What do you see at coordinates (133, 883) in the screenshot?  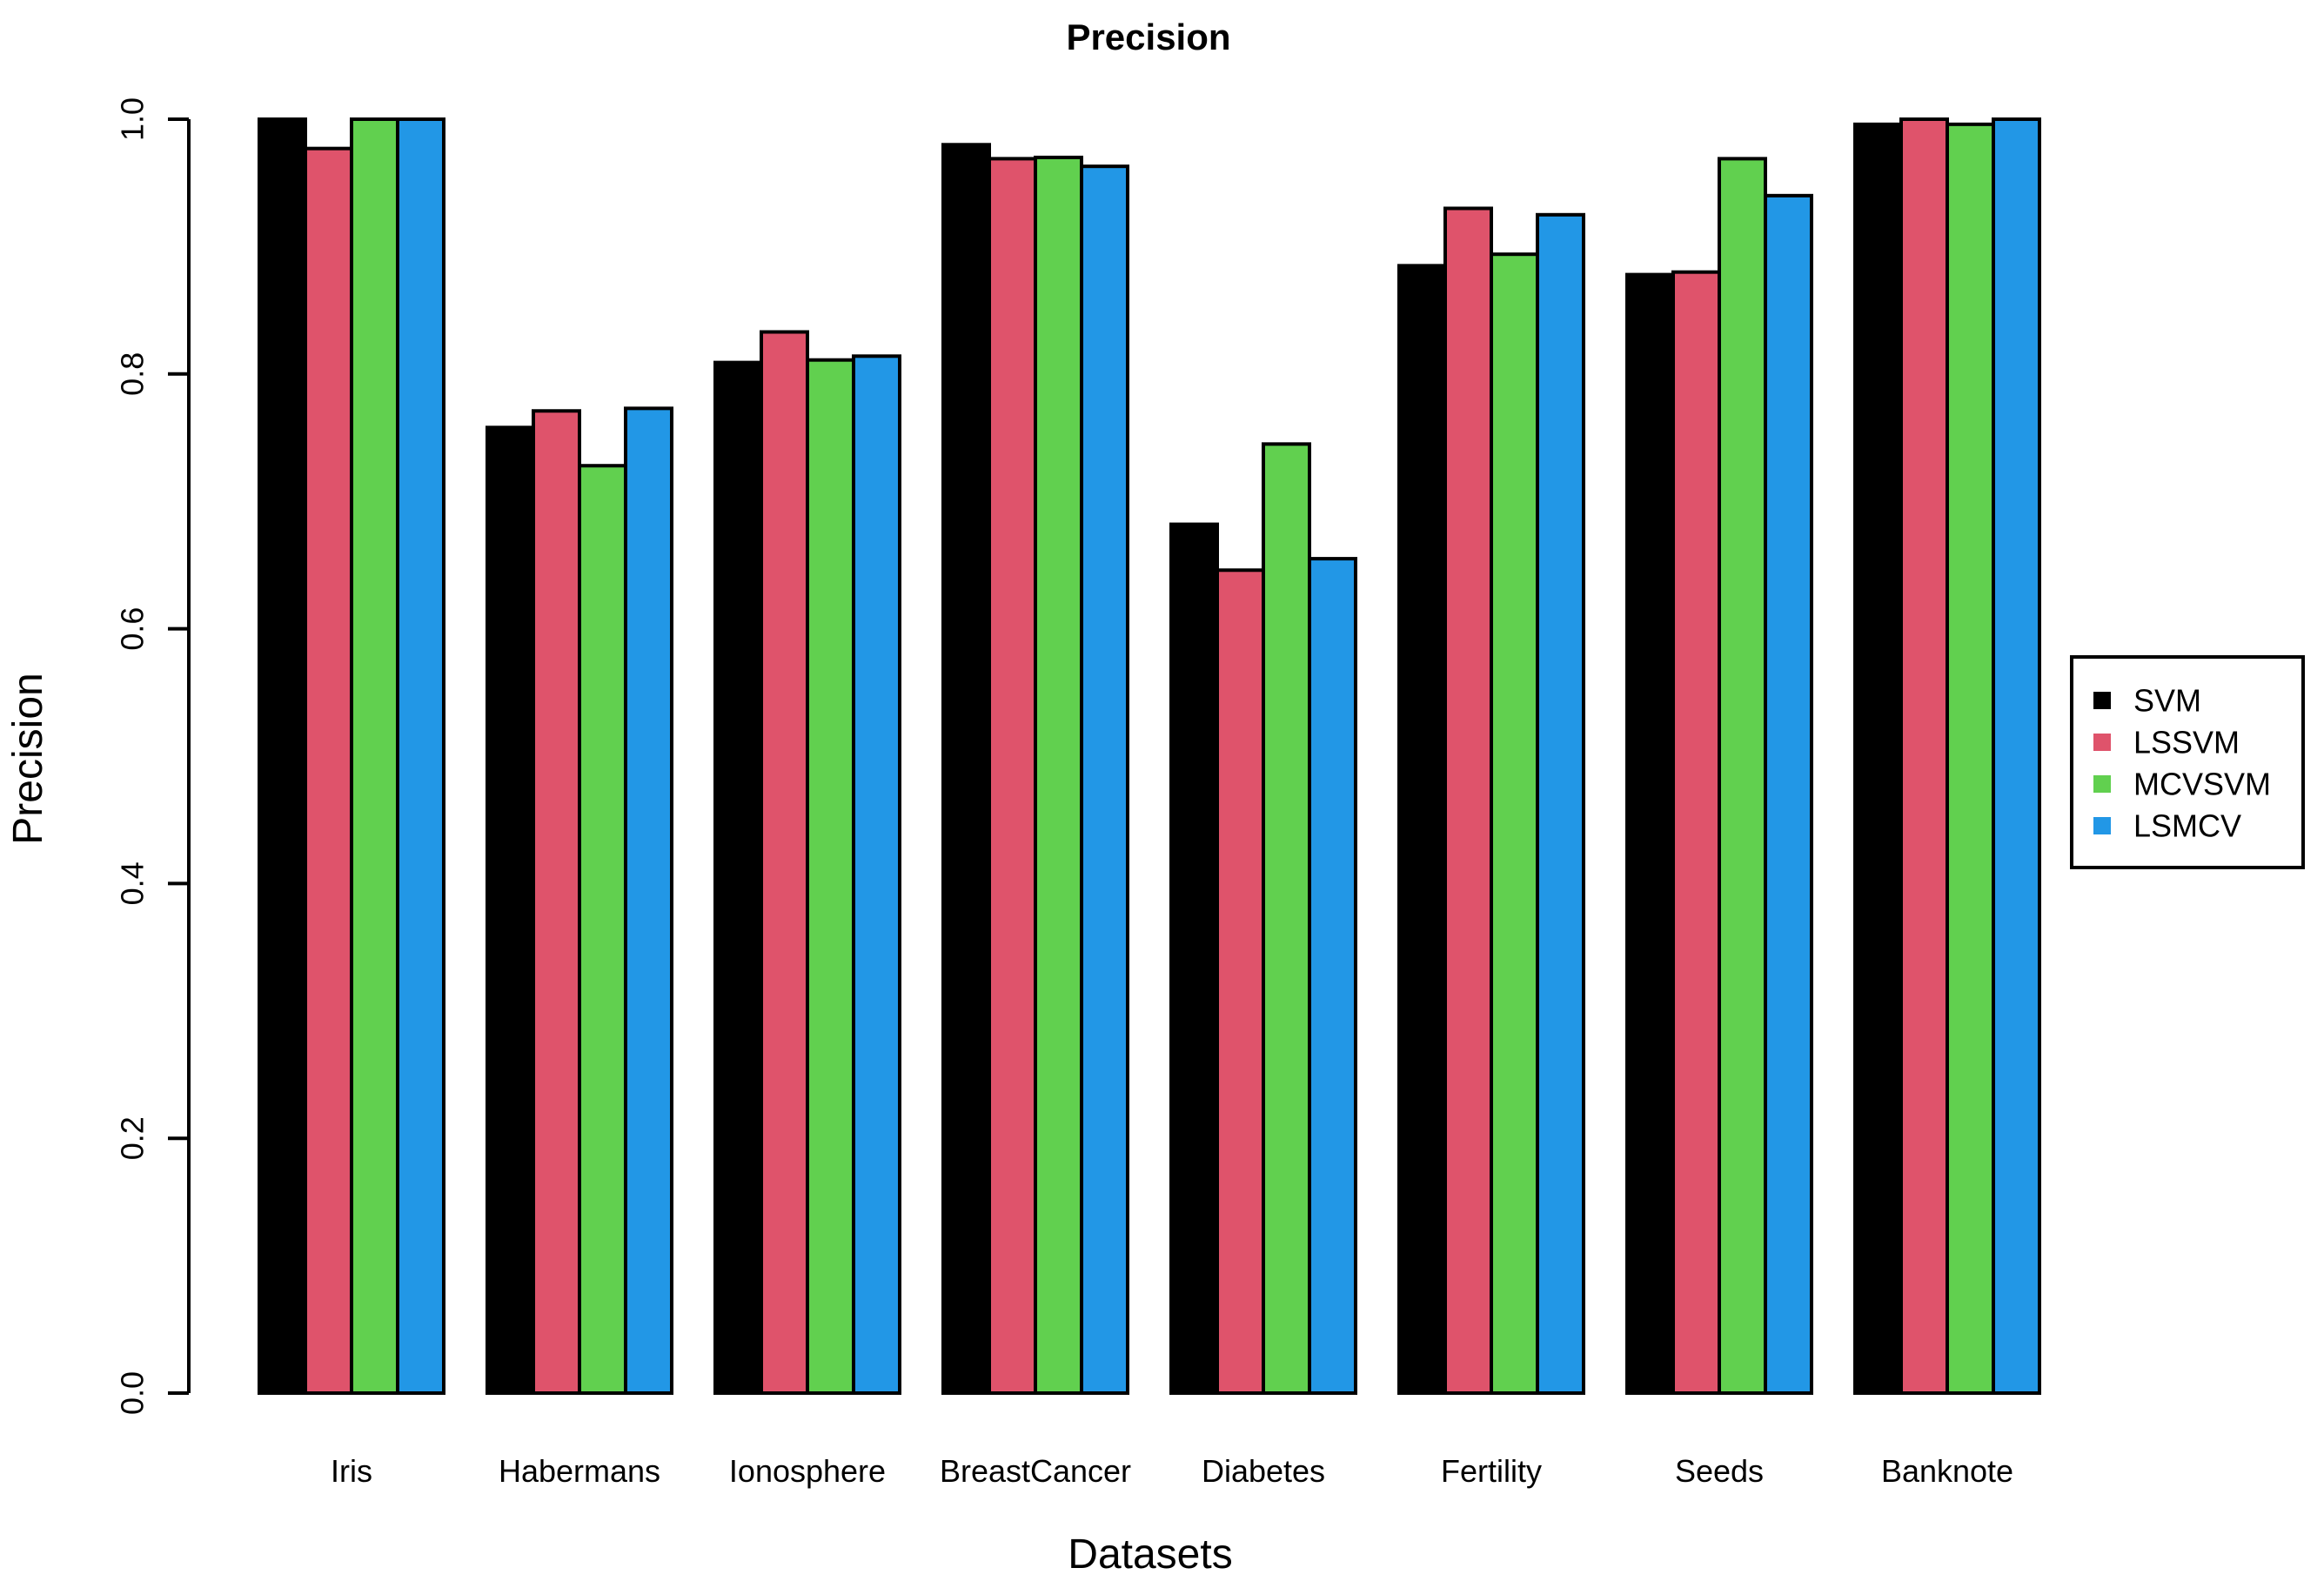 I see `y-tick-label: 0.4` at bounding box center [133, 883].